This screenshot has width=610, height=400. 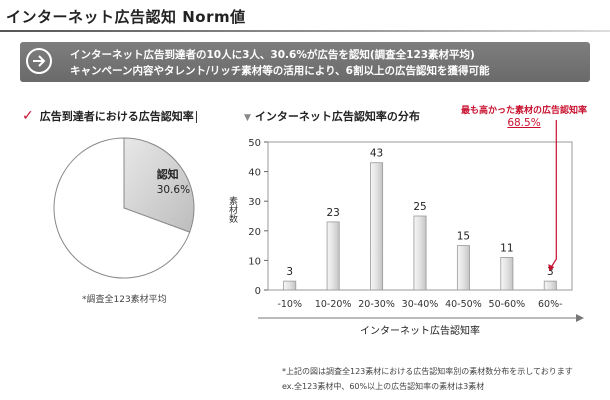 What do you see at coordinates (173, 190) in the screenshot?
I see `pie-slice-value-label: 30.6%` at bounding box center [173, 190].